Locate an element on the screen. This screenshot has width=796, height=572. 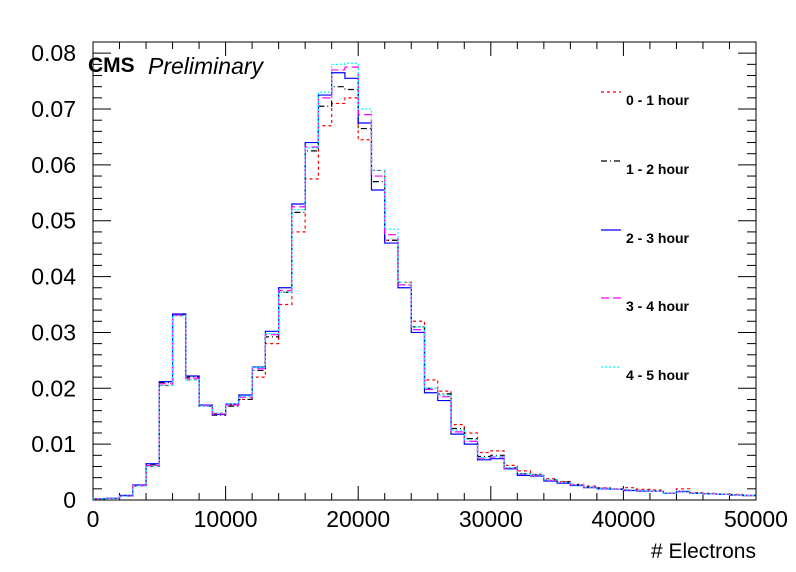
x-tick-label: 10000 is located at coordinates (226, 519).